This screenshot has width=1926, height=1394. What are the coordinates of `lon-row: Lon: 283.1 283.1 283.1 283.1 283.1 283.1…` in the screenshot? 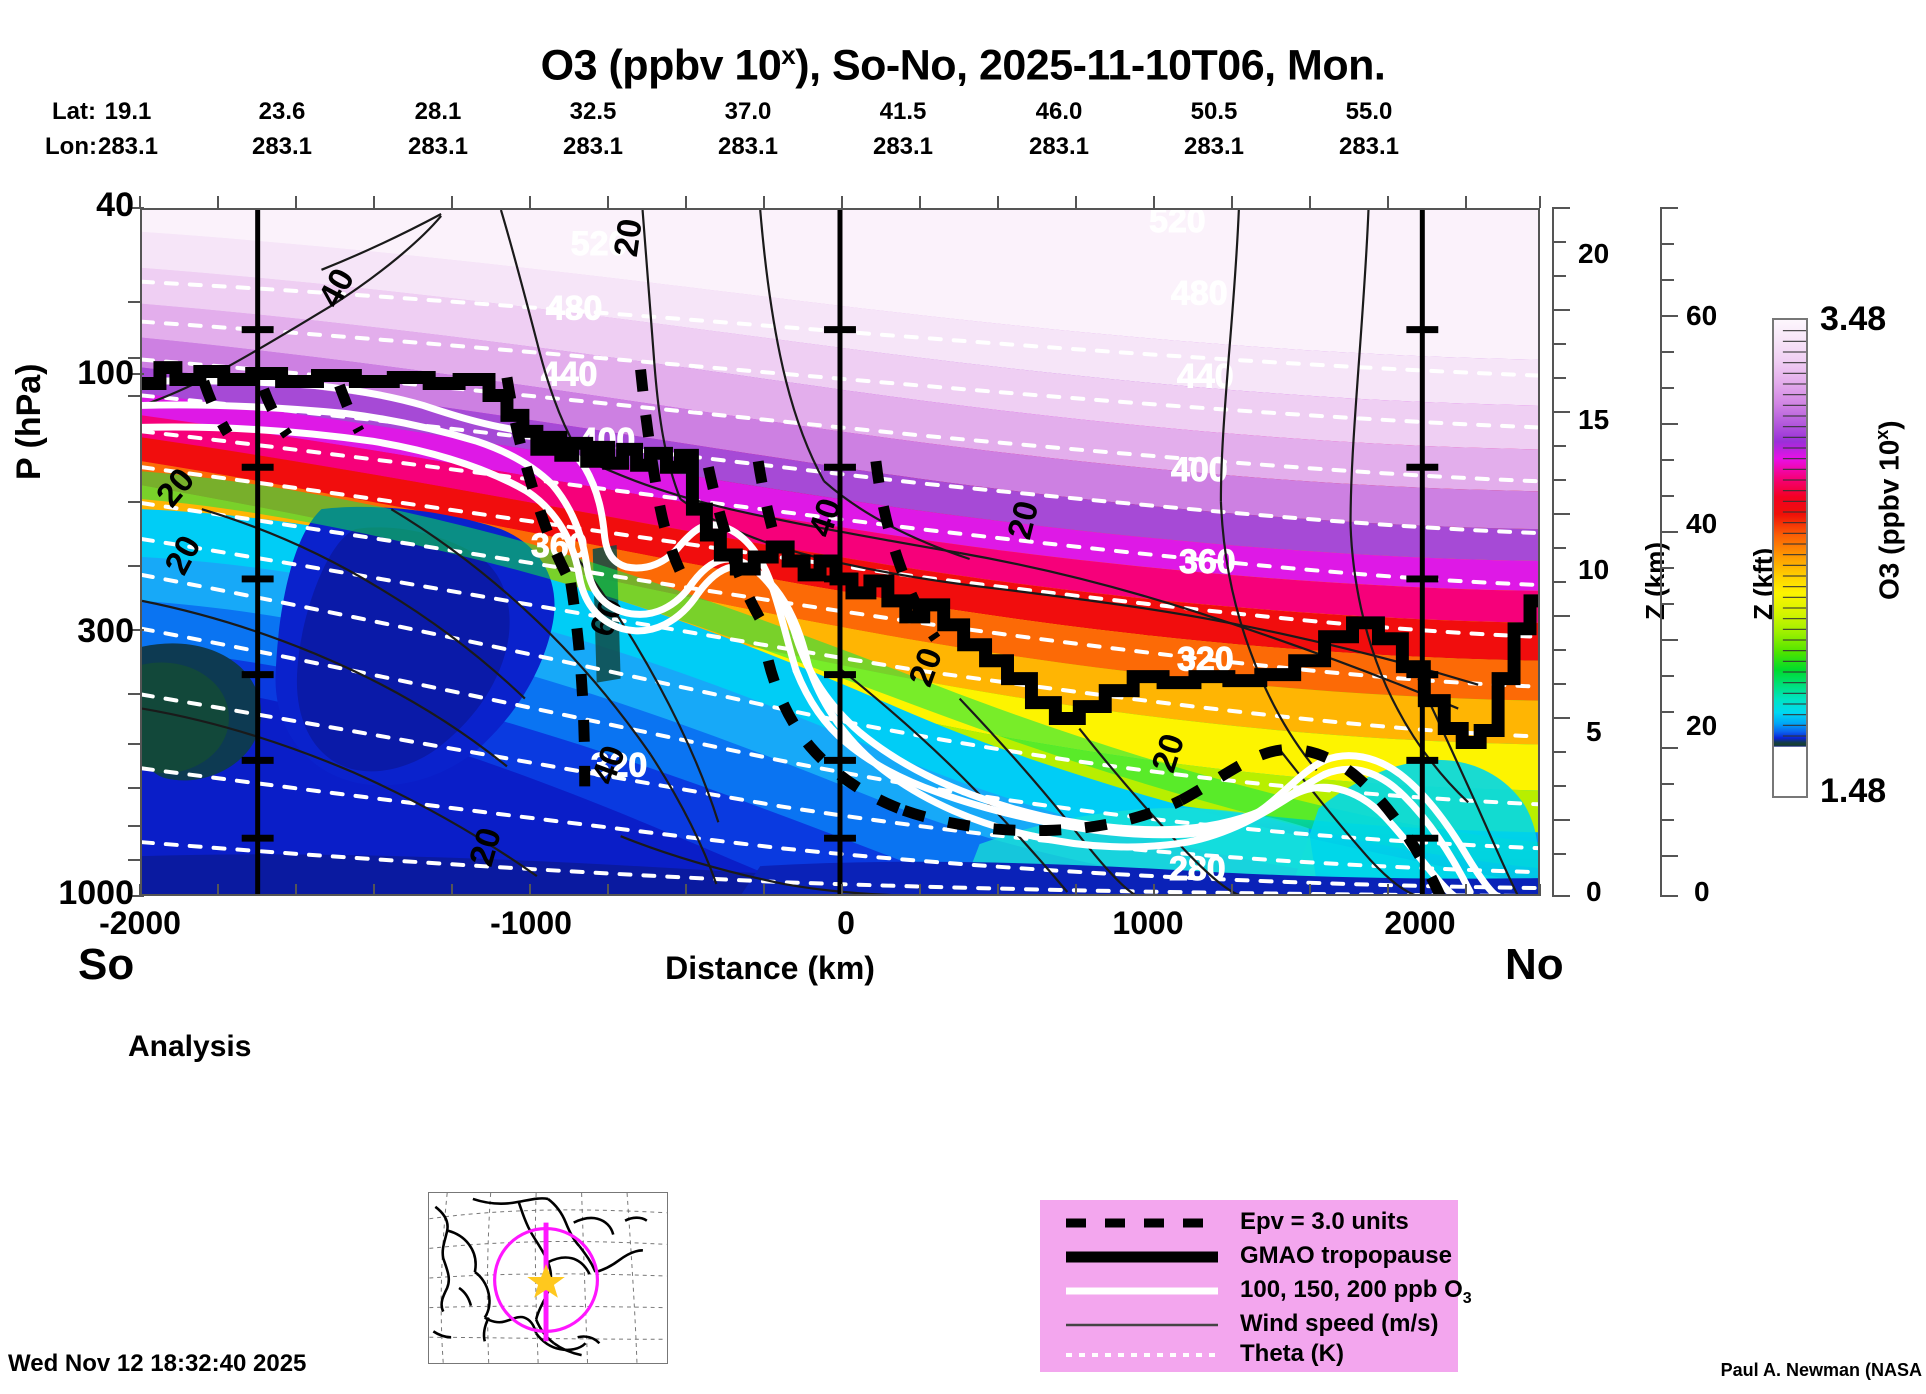 It's located at (963, 148).